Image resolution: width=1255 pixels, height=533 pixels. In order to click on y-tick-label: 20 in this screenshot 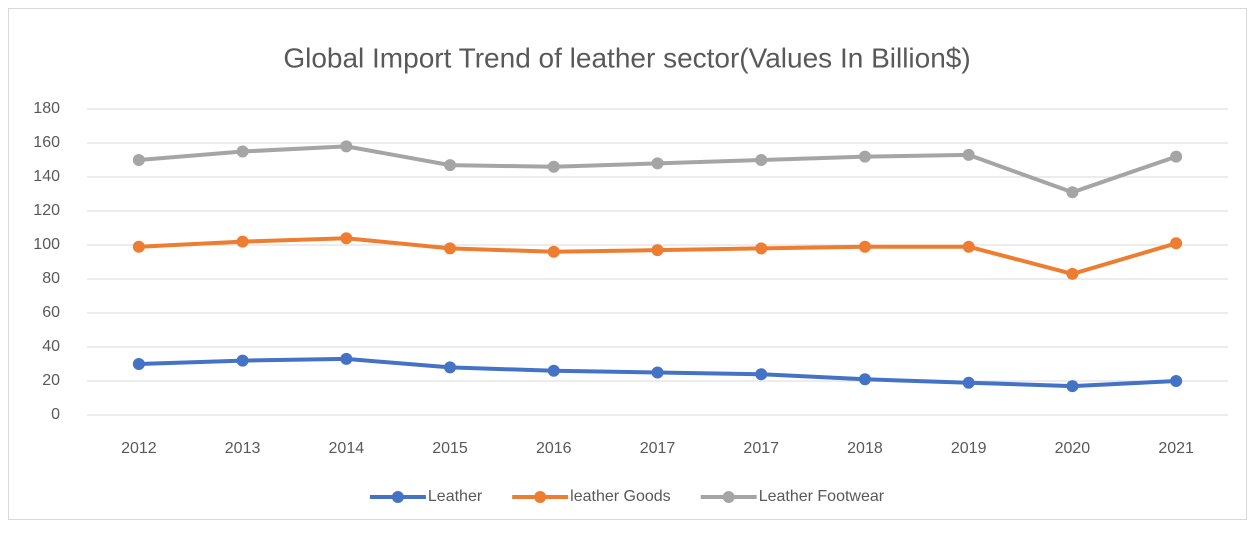, I will do `click(51, 380)`.